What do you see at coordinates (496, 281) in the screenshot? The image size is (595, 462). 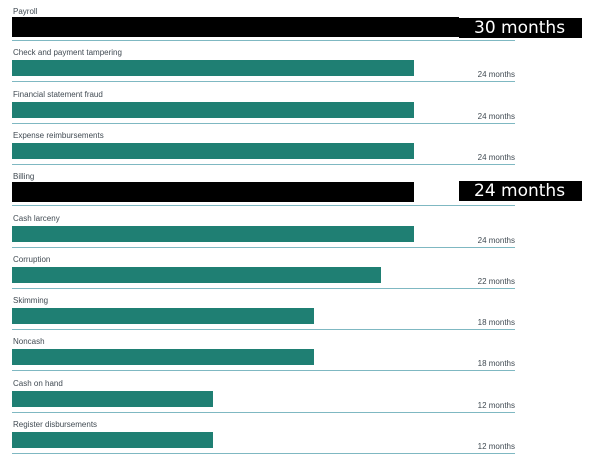 I see `value-label: 22 months` at bounding box center [496, 281].